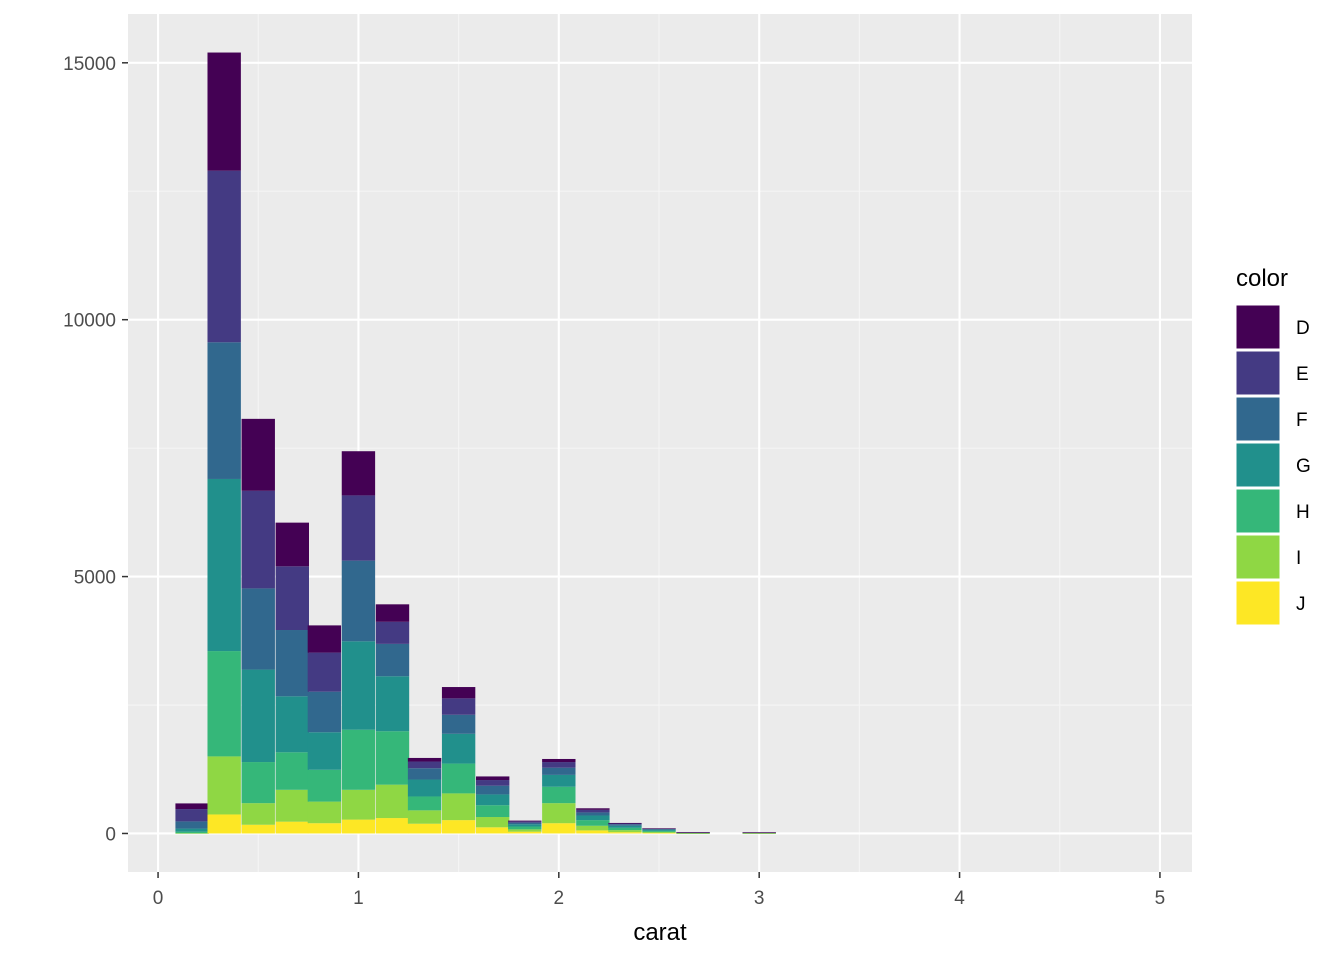 The height and width of the screenshot is (960, 1344). I want to click on legend-title: color, so click(1262, 278).